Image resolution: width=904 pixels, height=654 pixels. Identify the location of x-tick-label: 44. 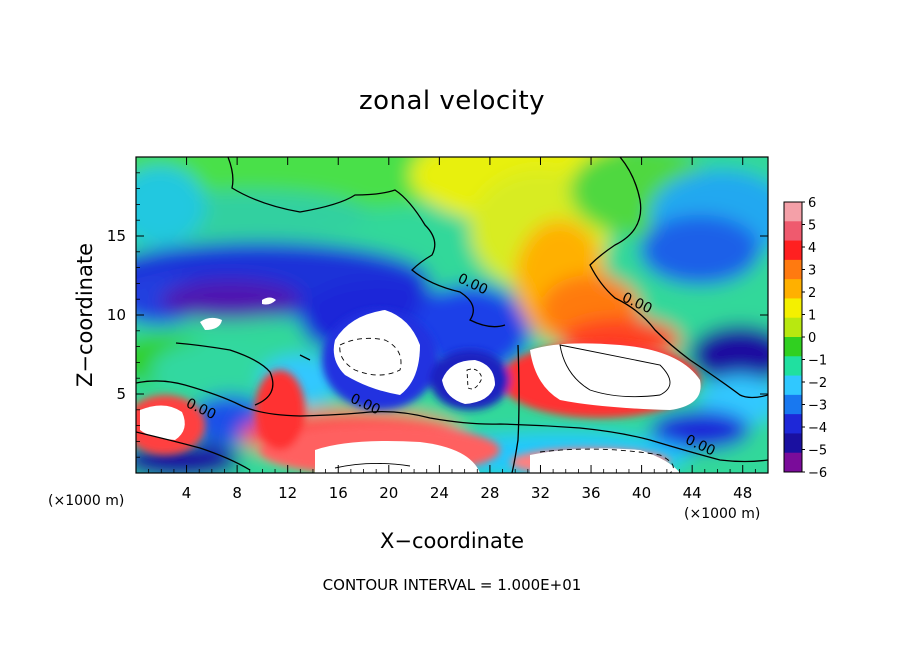
(692, 493).